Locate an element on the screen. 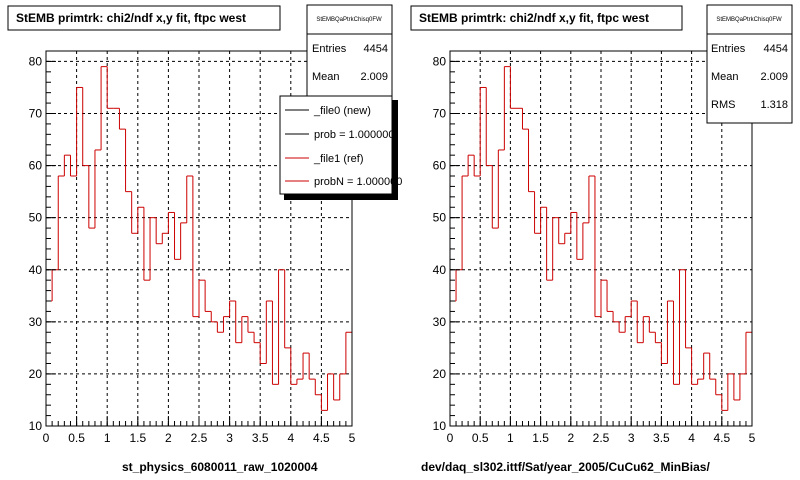 This screenshot has height=480, width=800. right-stats-name: StEMBQaPtrkChisq0FW is located at coordinates (749, 20).